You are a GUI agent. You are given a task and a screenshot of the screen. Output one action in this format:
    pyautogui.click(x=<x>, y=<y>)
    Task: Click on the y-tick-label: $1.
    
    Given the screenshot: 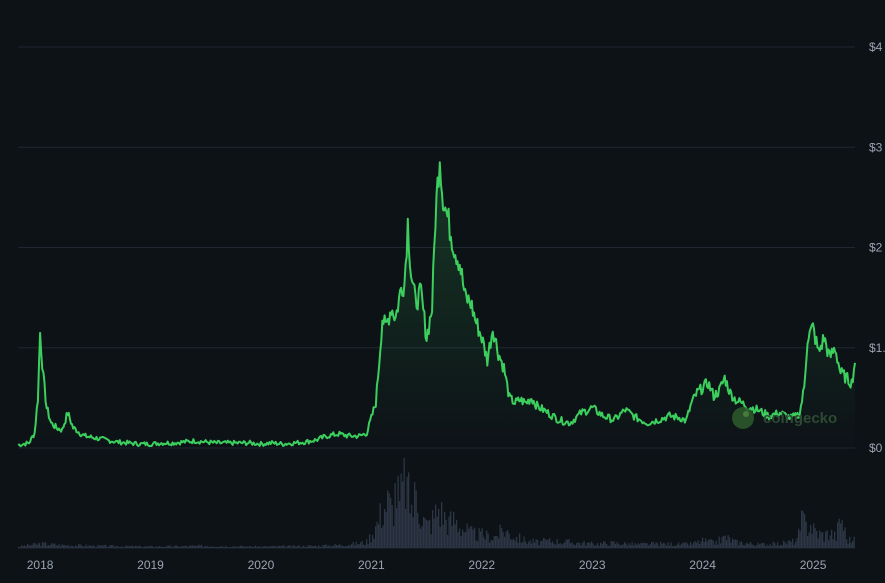 What is the action you would take?
    pyautogui.click(x=877, y=348)
    